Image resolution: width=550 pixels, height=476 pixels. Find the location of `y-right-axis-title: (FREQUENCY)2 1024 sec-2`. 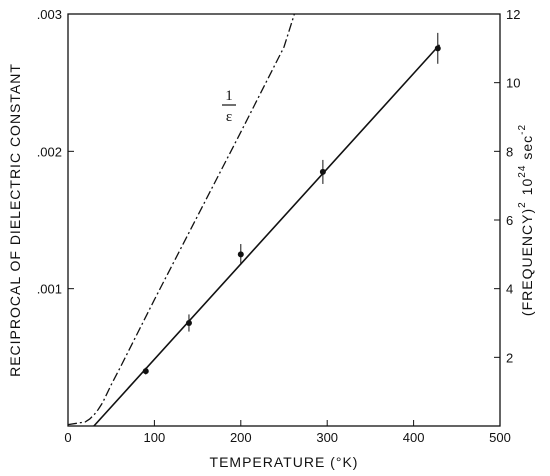

y-right-axis-title: (FREQUENCY)2 1024 sec-2 is located at coordinates (526, 220).